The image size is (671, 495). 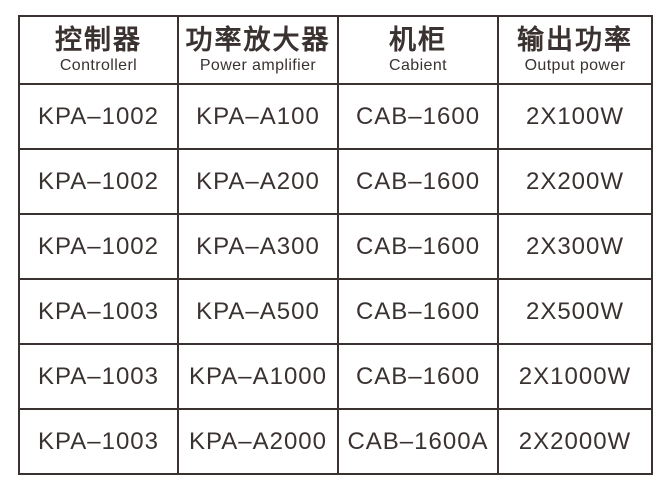 I want to click on table-row: KPA–1003 KPA–A1000 CAB–1600 2X1000W, so click(x=335, y=376).